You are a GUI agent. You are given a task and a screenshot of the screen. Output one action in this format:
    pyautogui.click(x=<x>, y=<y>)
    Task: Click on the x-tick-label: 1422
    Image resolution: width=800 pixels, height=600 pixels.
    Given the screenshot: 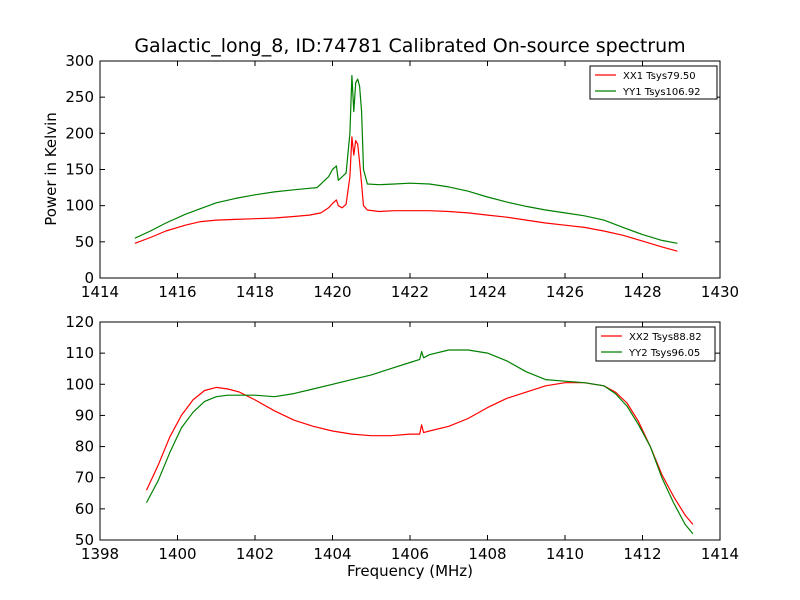 What is the action you would take?
    pyautogui.click(x=410, y=292)
    